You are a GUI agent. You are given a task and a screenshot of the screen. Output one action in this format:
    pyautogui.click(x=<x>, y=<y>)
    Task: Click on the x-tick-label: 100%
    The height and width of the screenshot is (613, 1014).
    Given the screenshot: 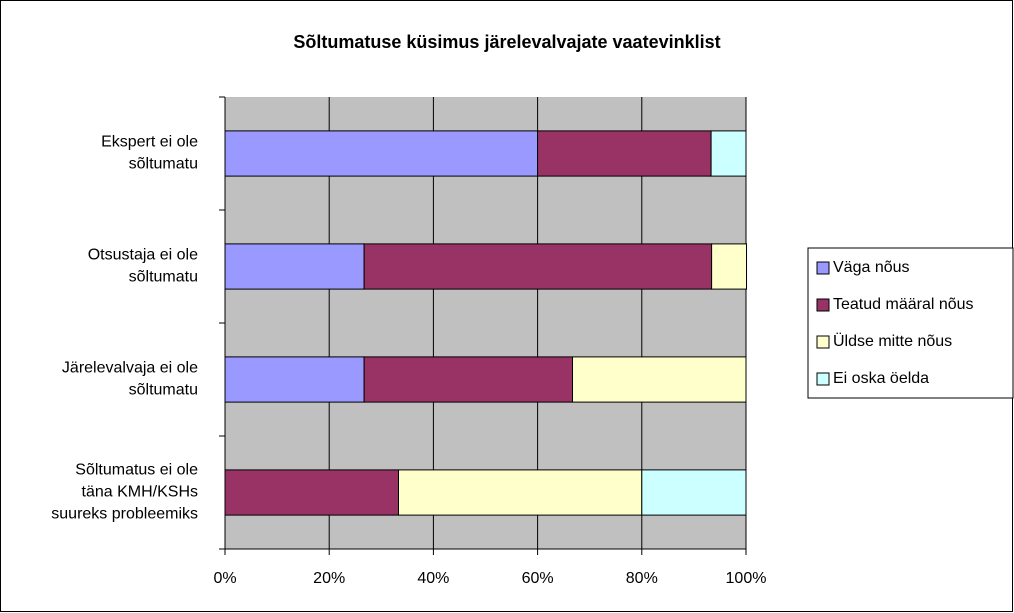 What is the action you would take?
    pyautogui.click(x=746, y=578)
    